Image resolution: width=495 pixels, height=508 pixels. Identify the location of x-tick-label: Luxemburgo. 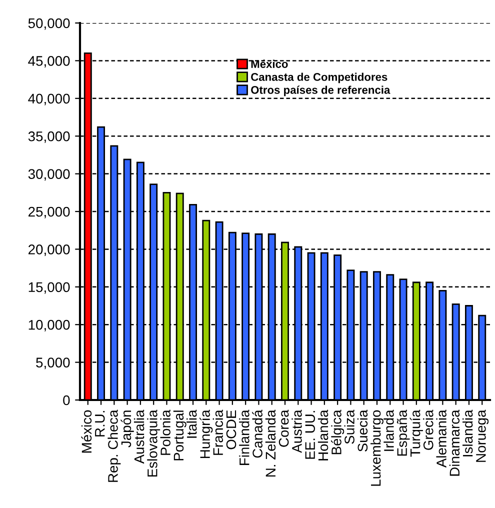
(377, 448).